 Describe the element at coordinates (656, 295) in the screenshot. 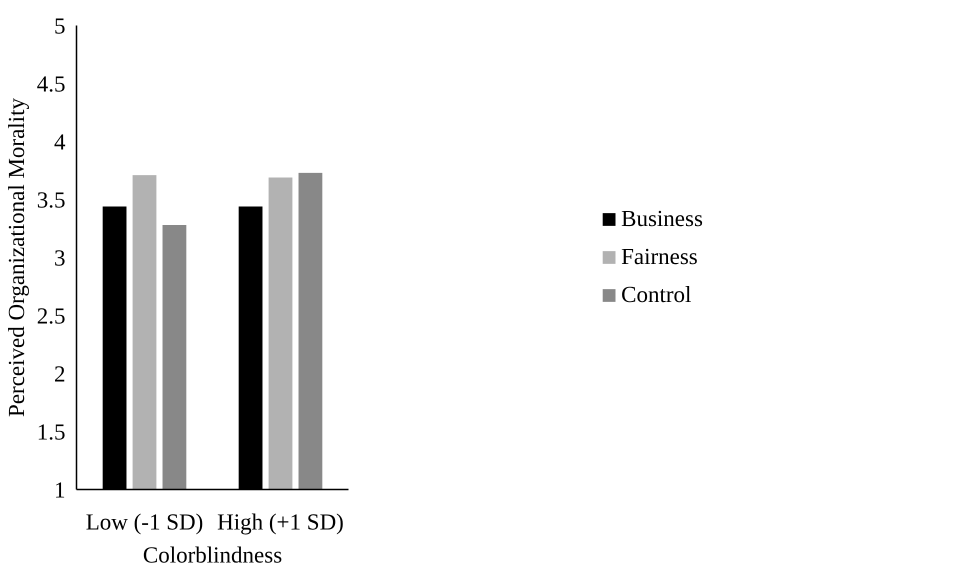

I see `legend-label: Control` at that location.